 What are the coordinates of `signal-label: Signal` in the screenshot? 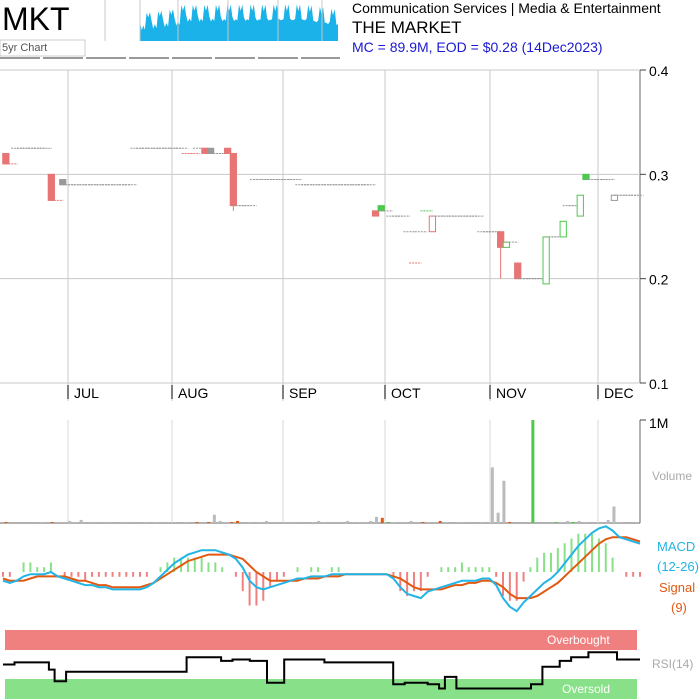 It's located at (677, 587).